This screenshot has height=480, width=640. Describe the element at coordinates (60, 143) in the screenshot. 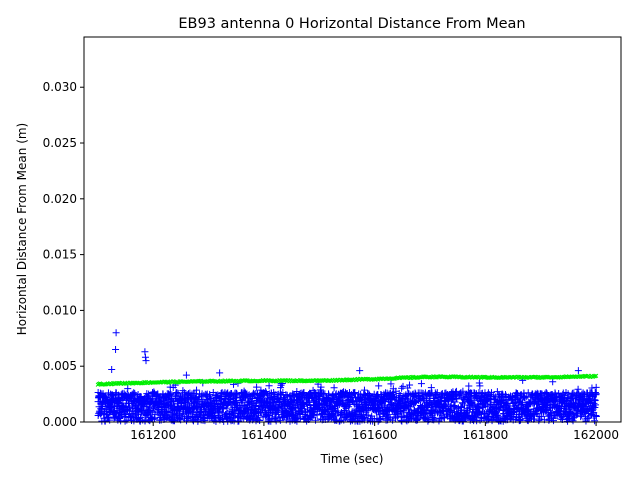

I see `y-tick-label: 0.025` at that location.